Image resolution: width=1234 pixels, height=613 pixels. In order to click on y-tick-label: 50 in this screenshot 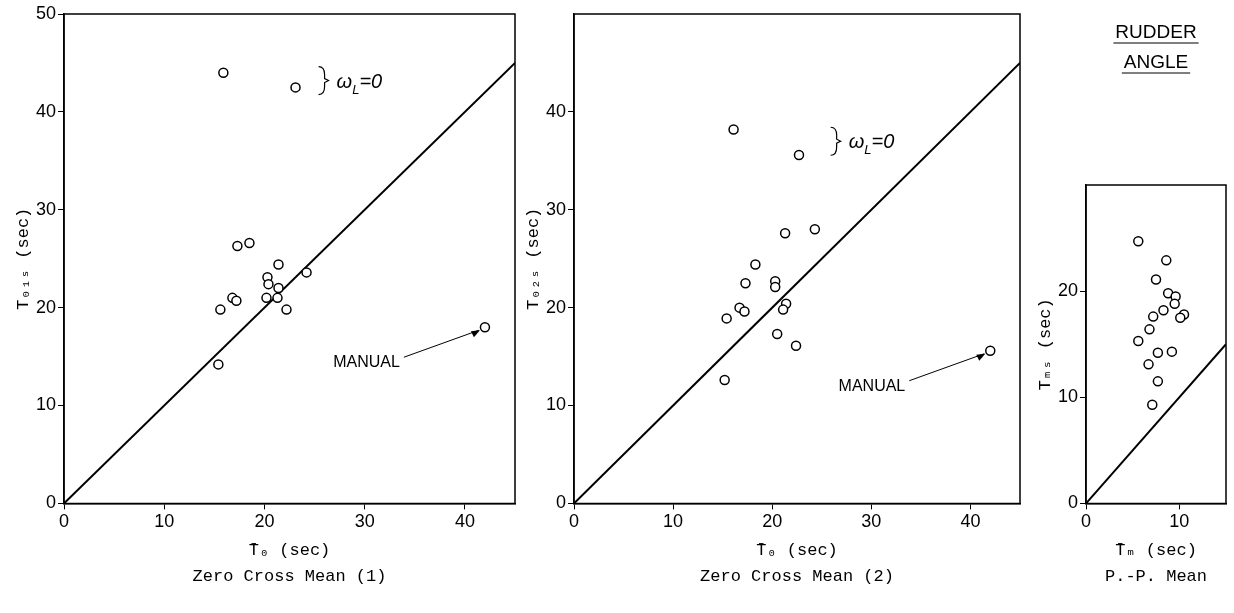, I will do `click(46, 12)`.